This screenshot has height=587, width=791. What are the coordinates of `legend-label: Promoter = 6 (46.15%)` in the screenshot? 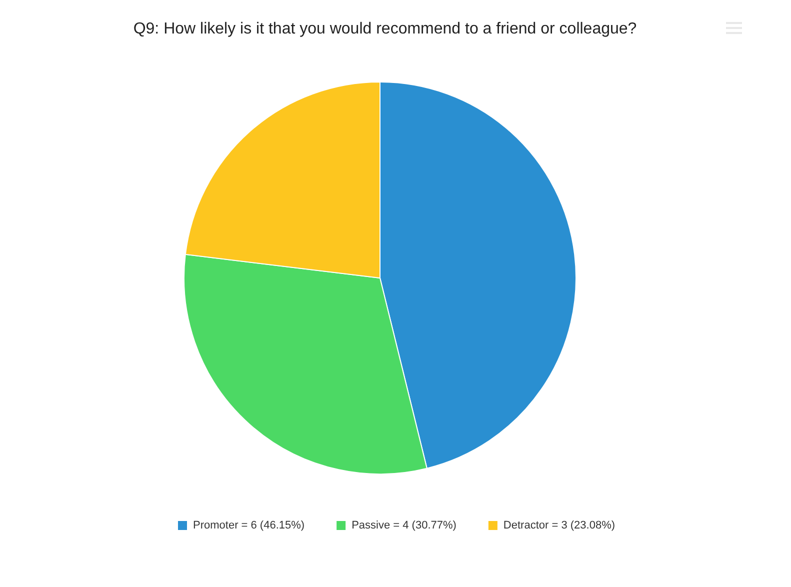 It's located at (248, 526).